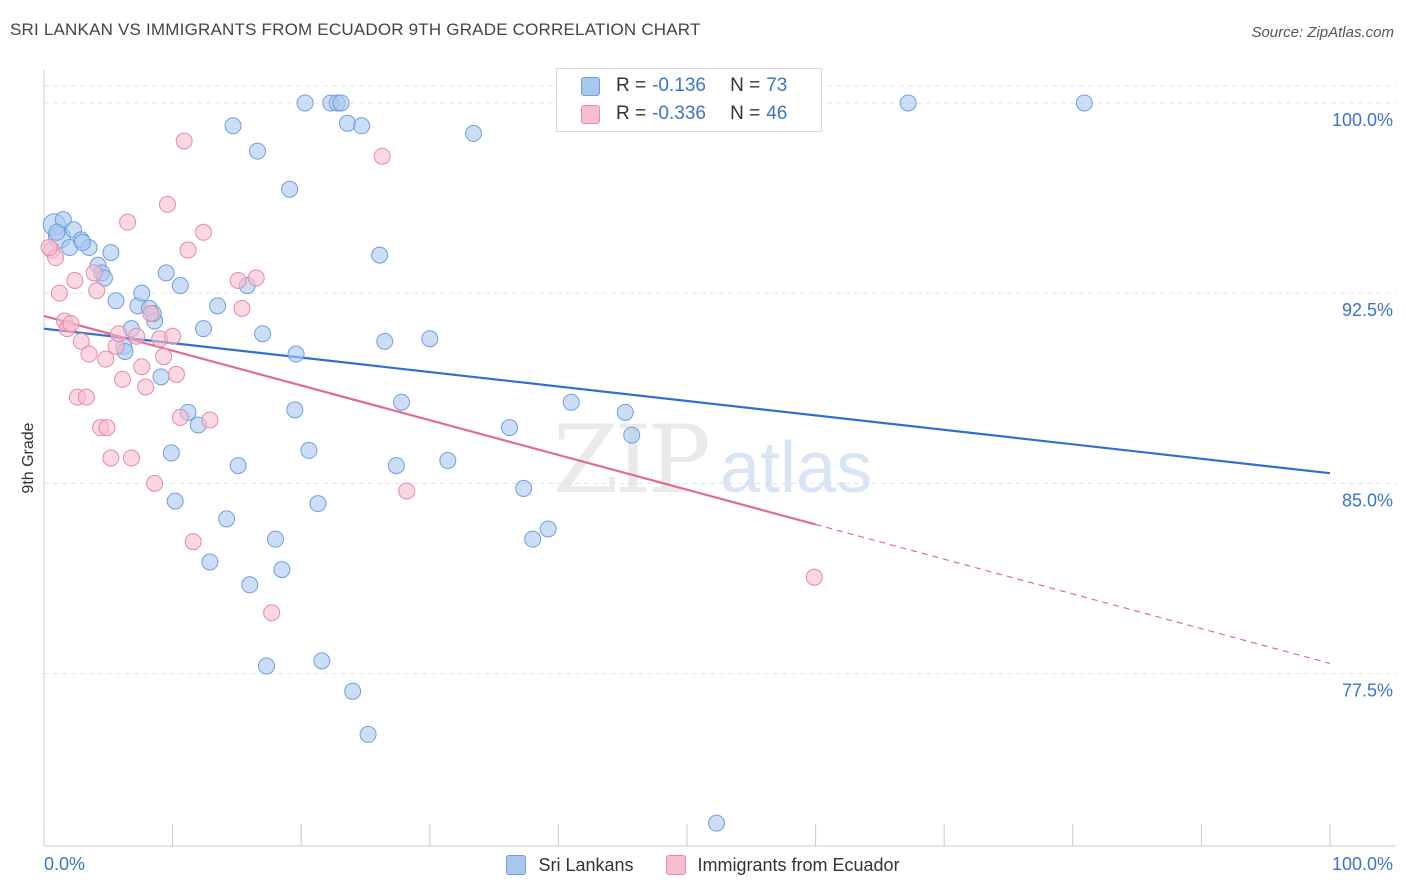  What do you see at coordinates (1367, 310) in the screenshot?
I see `y-tick-label: 92.5%` at bounding box center [1367, 310].